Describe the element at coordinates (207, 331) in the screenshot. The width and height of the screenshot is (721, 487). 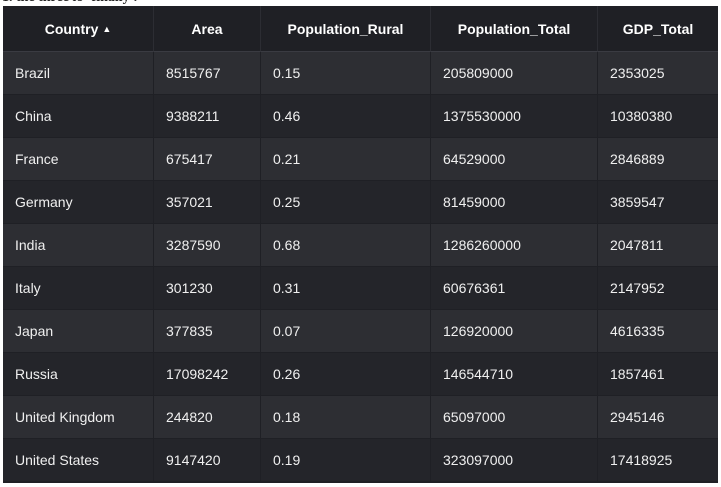
I see `area-cell: 377835` at that location.